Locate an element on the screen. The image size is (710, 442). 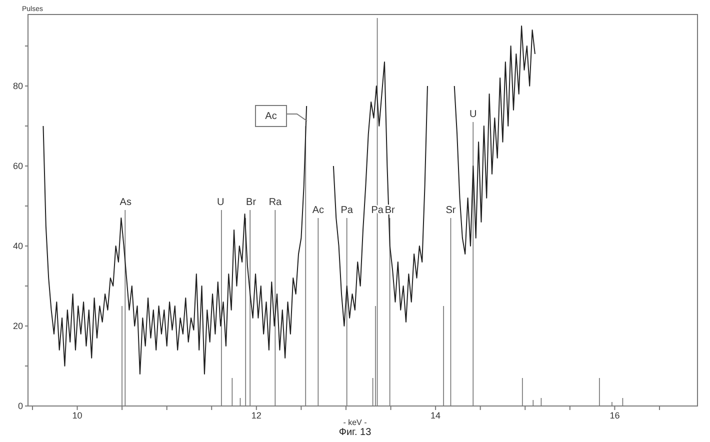
x-tick-label: 16 is located at coordinates (615, 415).